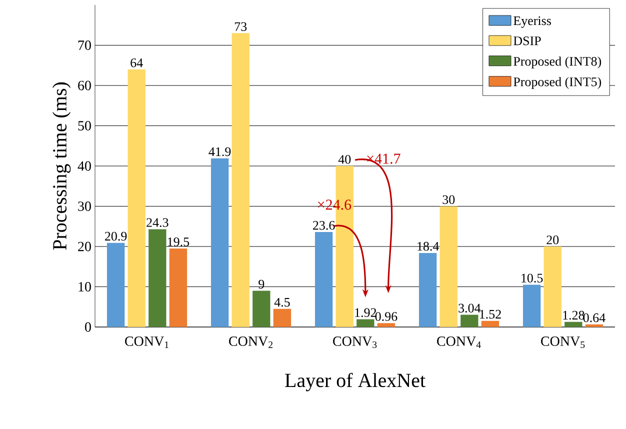  Describe the element at coordinates (558, 83) in the screenshot. I see `legend-label: Proposed (INT5)` at that location.